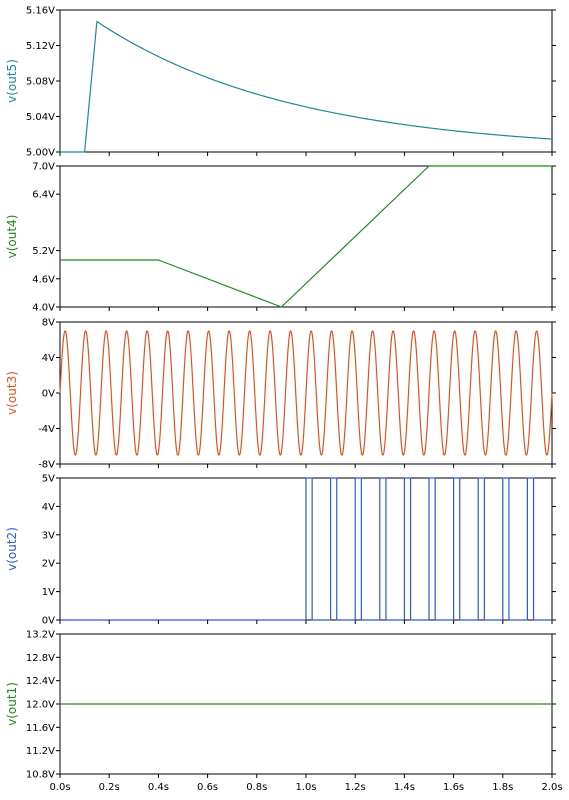 This screenshot has height=800, width=569. What do you see at coordinates (43, 167) in the screenshot?
I see `y-tick-label-out4: 7.0V` at bounding box center [43, 167].